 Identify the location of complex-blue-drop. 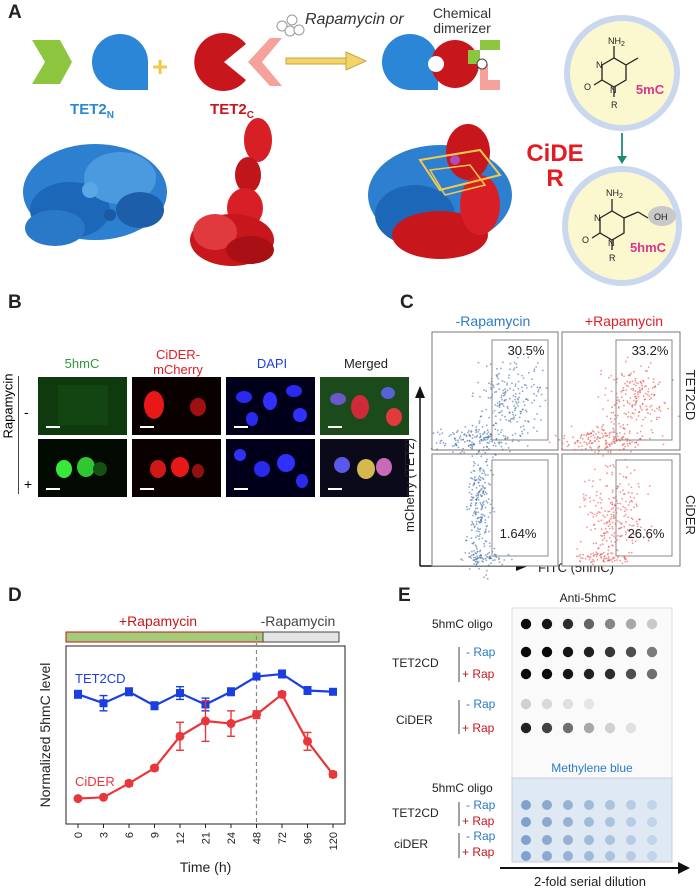
(410, 62).